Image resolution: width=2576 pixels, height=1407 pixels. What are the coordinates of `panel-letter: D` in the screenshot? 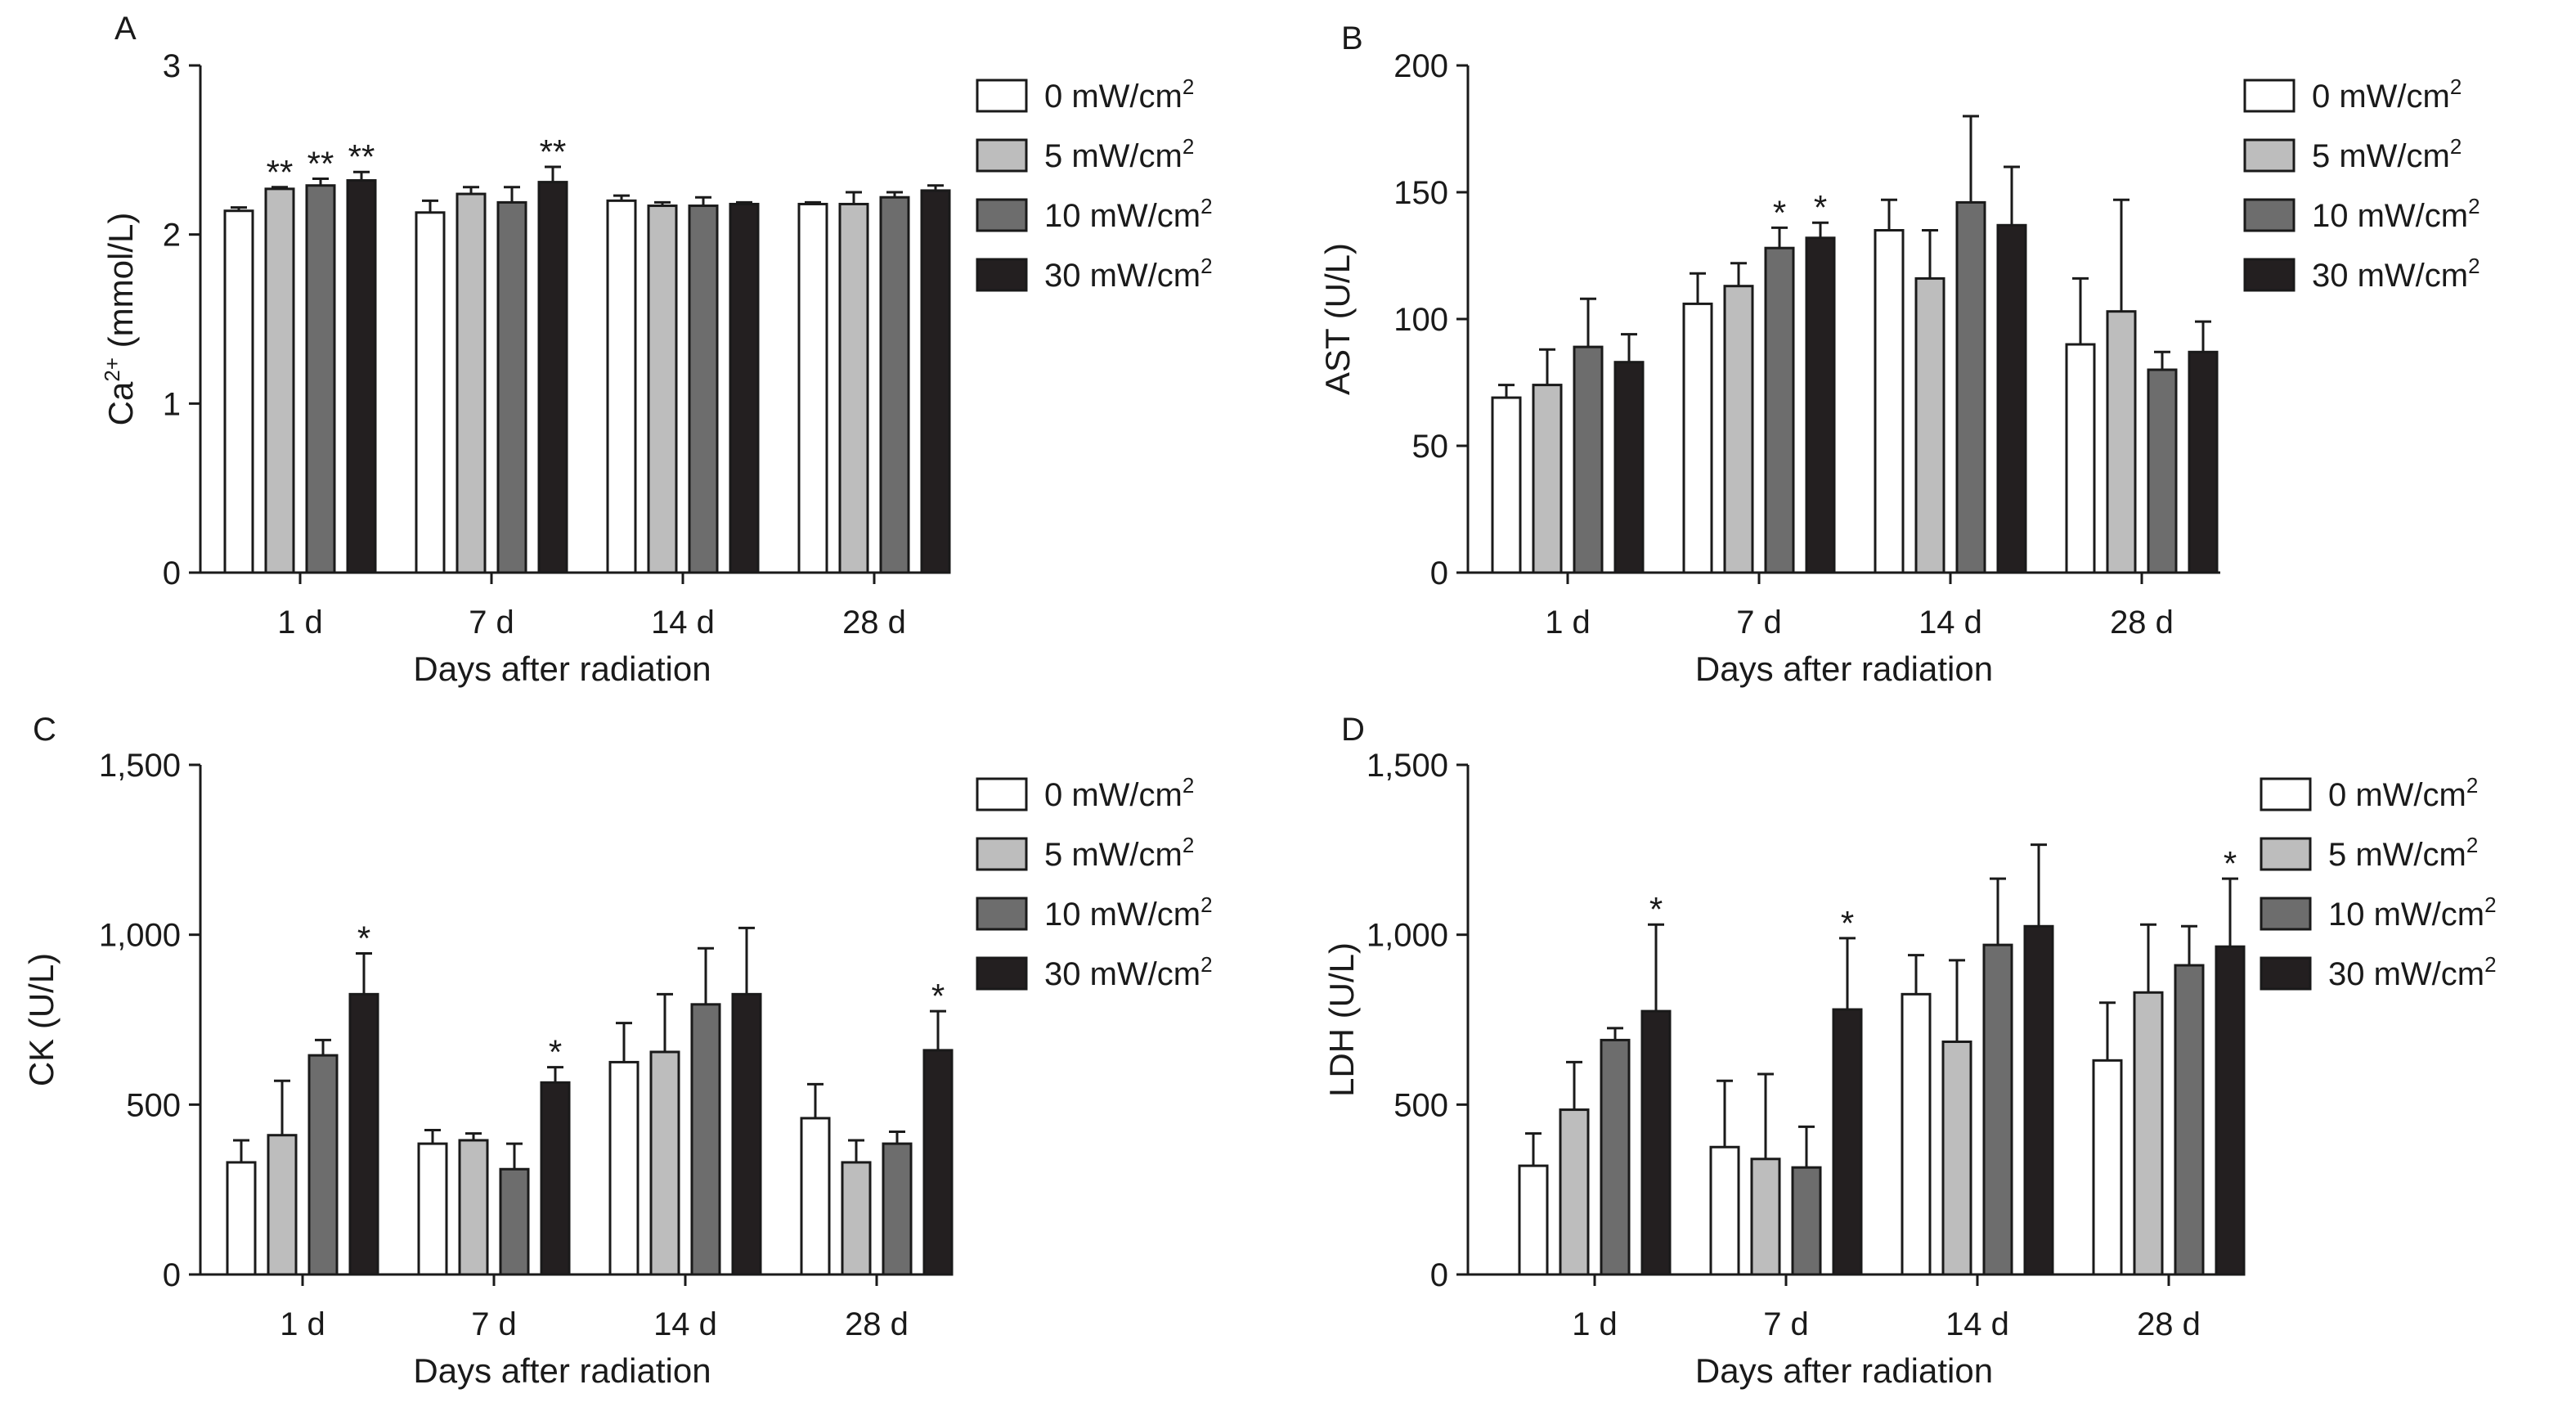 It's located at (1353, 730).